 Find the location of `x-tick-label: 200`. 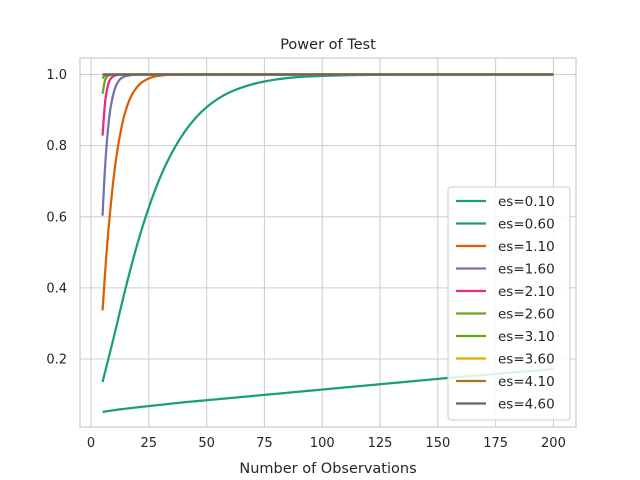

x-tick-label: 200 is located at coordinates (553, 443).